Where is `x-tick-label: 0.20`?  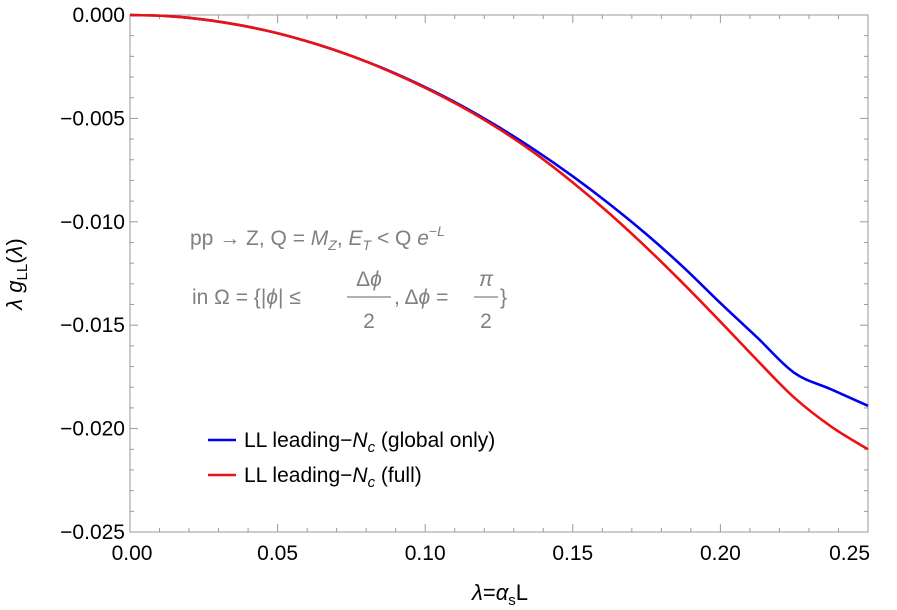 x-tick-label: 0.20 is located at coordinates (720, 553).